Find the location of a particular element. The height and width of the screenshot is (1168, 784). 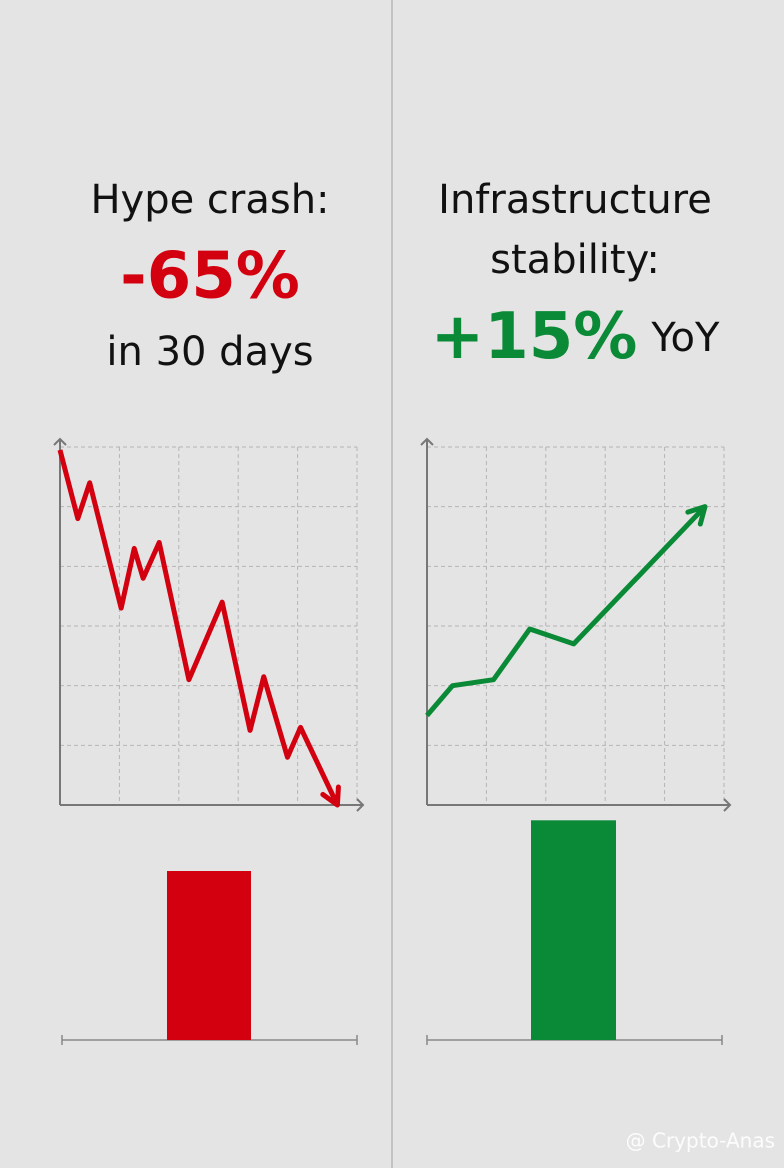

panel-title: Infrastructure is located at coordinates (575, 200).